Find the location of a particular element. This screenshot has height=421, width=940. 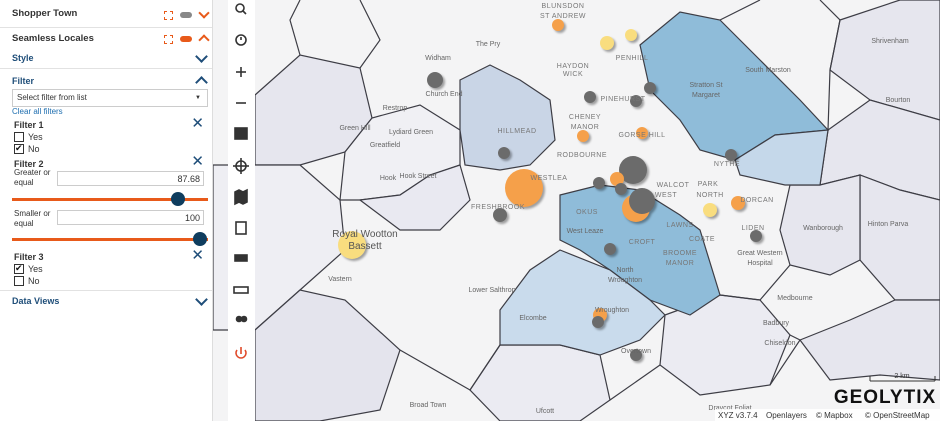

place-label: Hospital is located at coordinates (760, 263).